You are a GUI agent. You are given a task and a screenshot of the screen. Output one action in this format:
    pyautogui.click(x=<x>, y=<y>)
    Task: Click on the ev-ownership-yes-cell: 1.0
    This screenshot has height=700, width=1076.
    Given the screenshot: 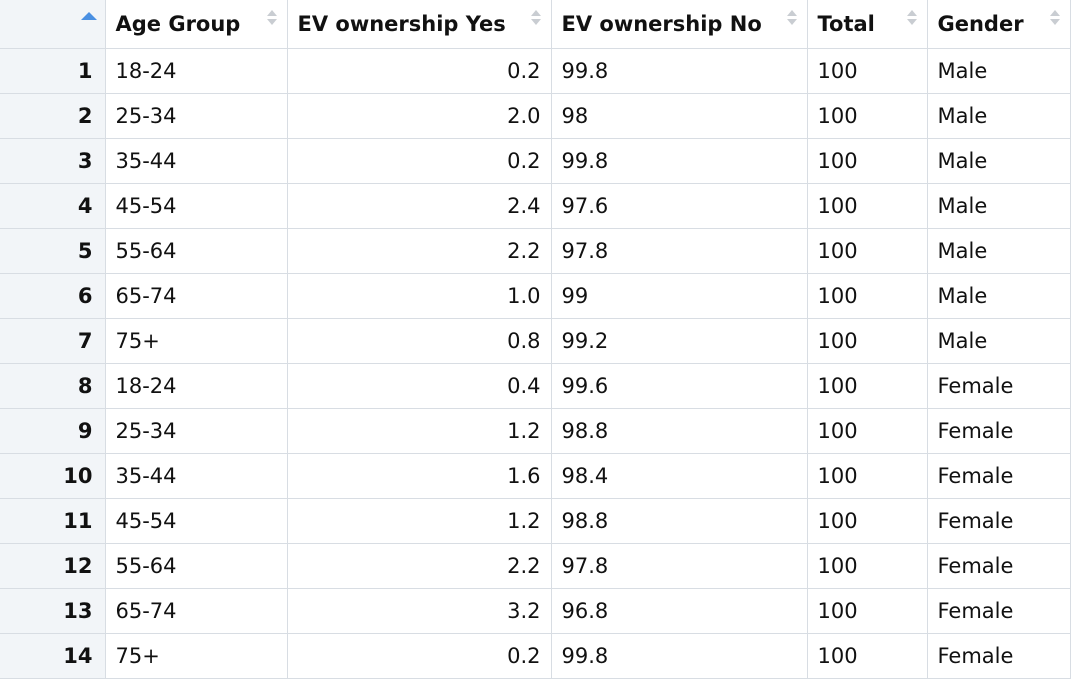 What is the action you would take?
    pyautogui.click(x=419, y=296)
    